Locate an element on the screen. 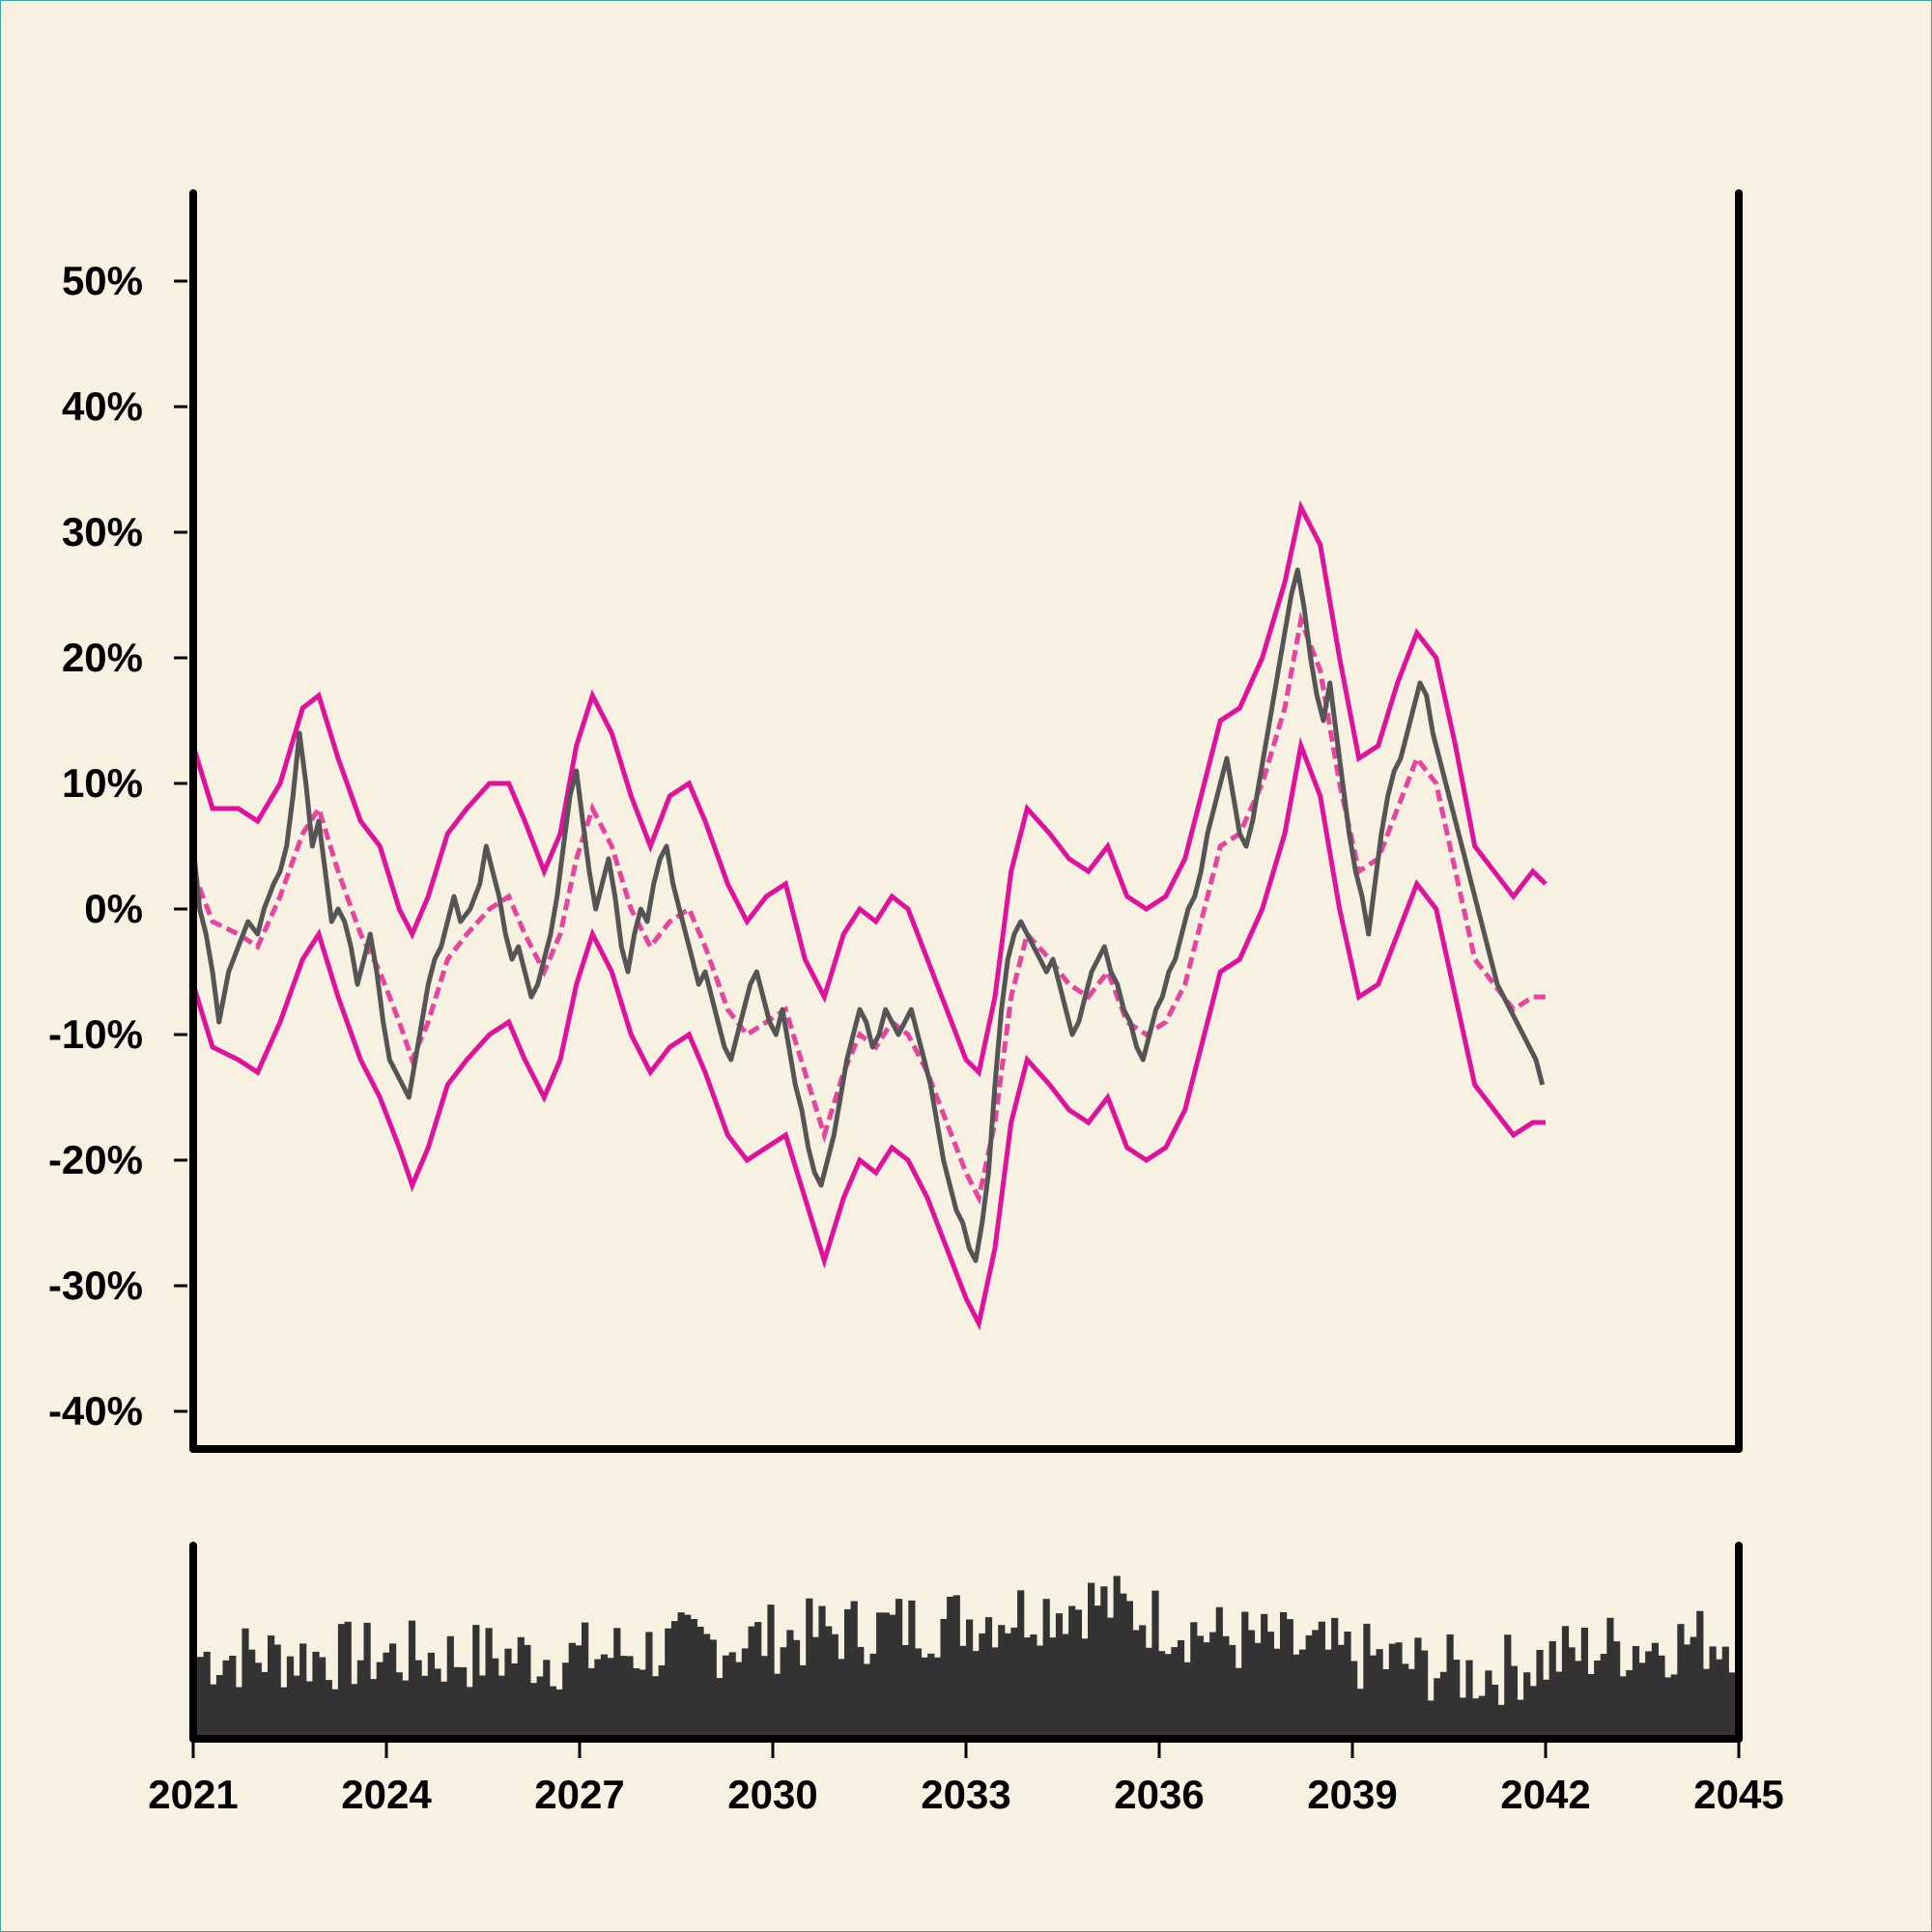 This screenshot has width=1932, height=1932. y-tick-label: 0% is located at coordinates (113, 908).